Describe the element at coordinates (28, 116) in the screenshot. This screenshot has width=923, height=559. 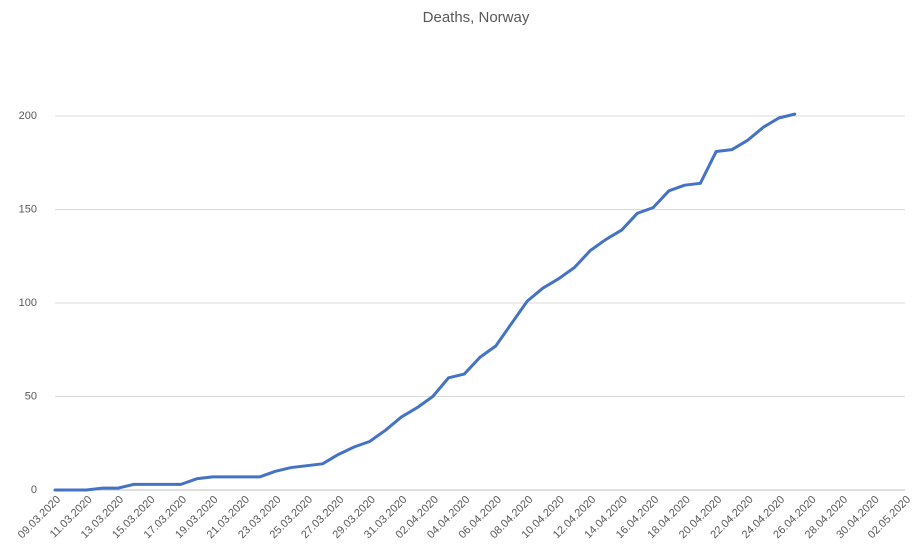
I see `y-tick-label: 200` at that location.